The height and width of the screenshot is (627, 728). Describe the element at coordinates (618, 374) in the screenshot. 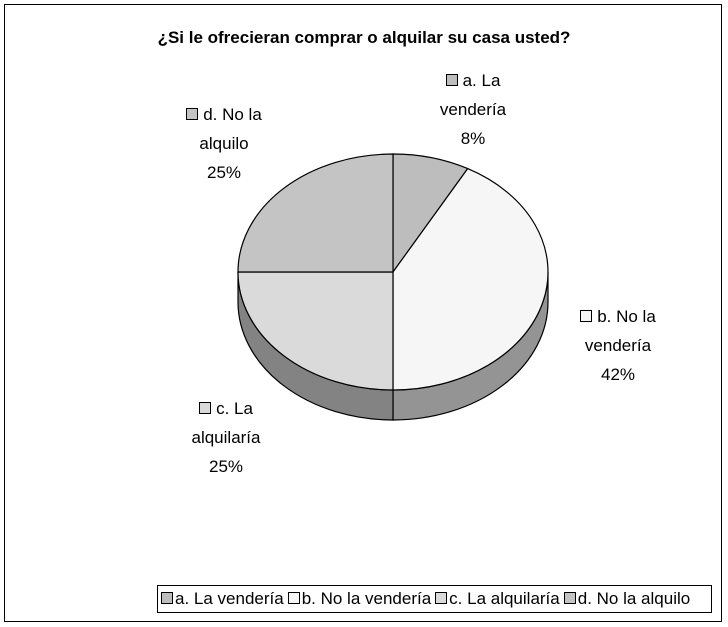

I see `label-value: 42%` at that location.